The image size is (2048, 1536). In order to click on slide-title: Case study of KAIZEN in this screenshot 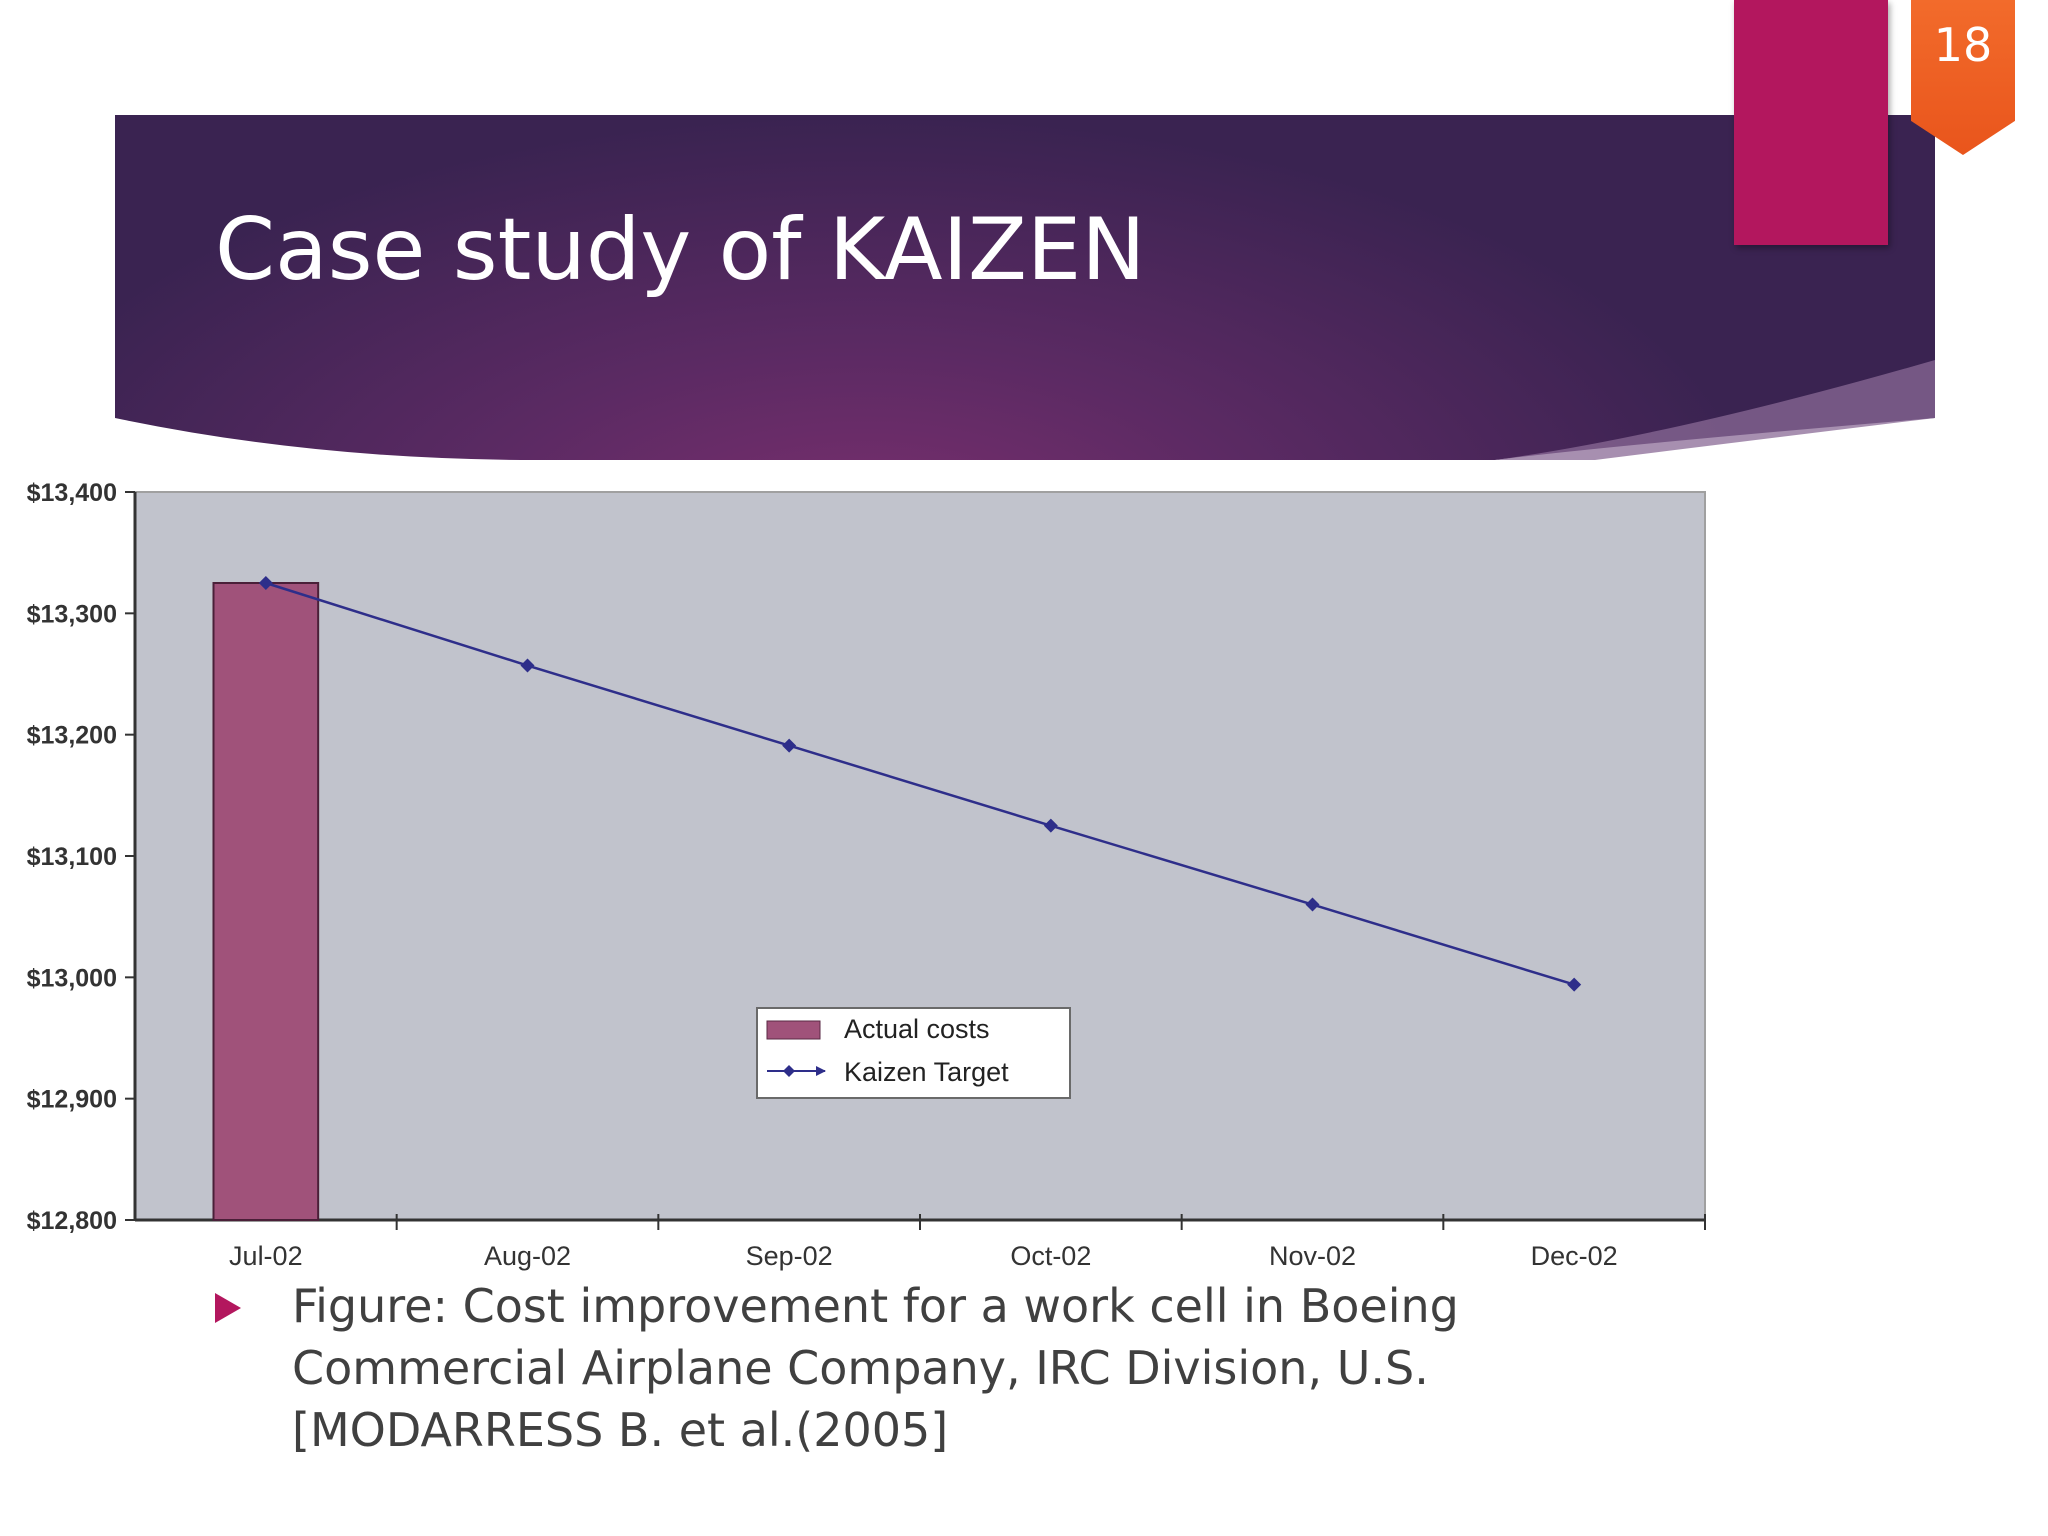, I will do `click(680, 250)`.